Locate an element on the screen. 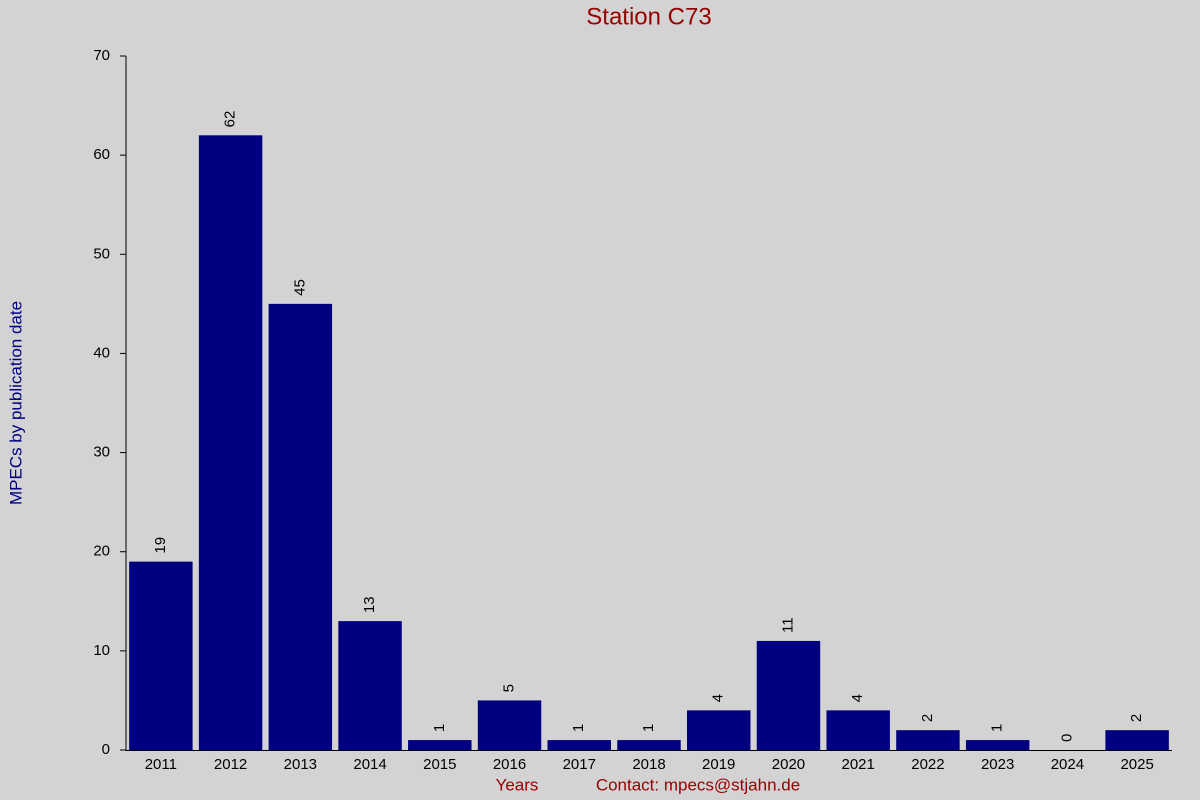  chart-title: Station C73 is located at coordinates (648, 16).